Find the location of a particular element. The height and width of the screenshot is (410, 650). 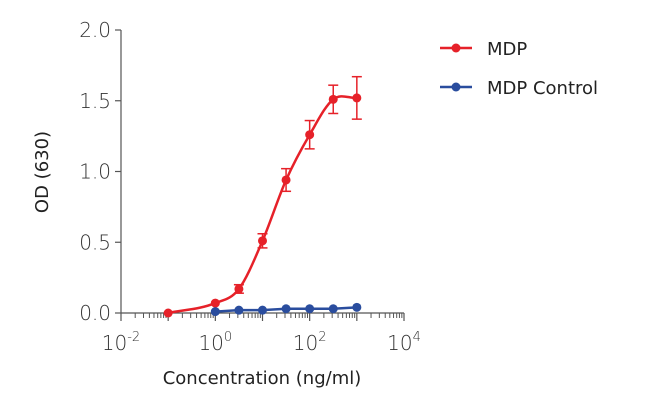

x-tick-label: 10⁰ is located at coordinates (215, 342).